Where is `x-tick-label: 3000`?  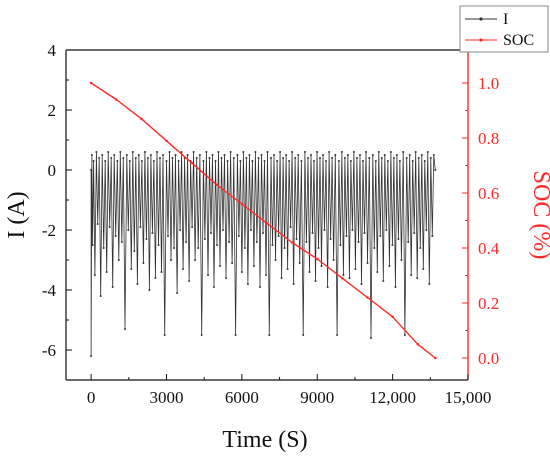
x-tick-label: 3000 is located at coordinates (167, 397).